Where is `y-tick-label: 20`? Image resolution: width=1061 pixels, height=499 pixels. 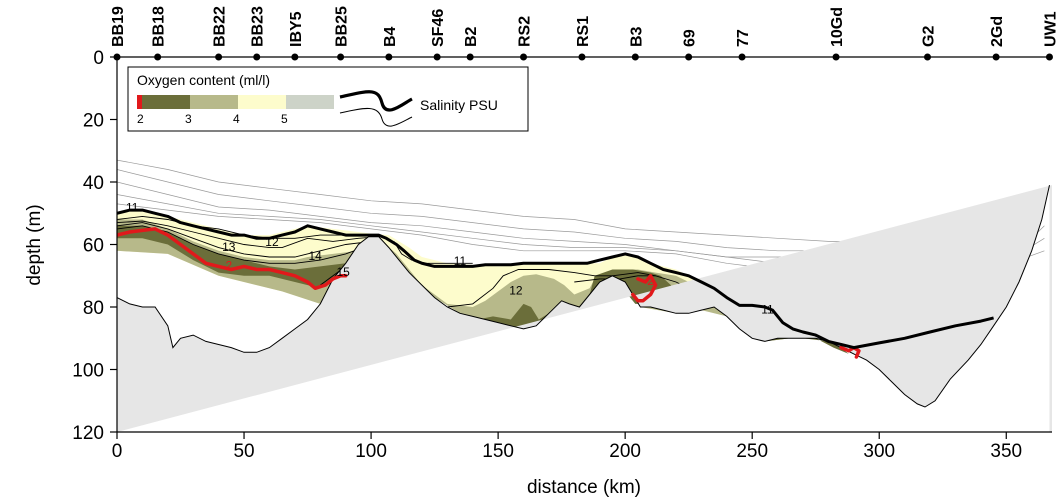
y-tick-label: 20 is located at coordinates (93, 121).